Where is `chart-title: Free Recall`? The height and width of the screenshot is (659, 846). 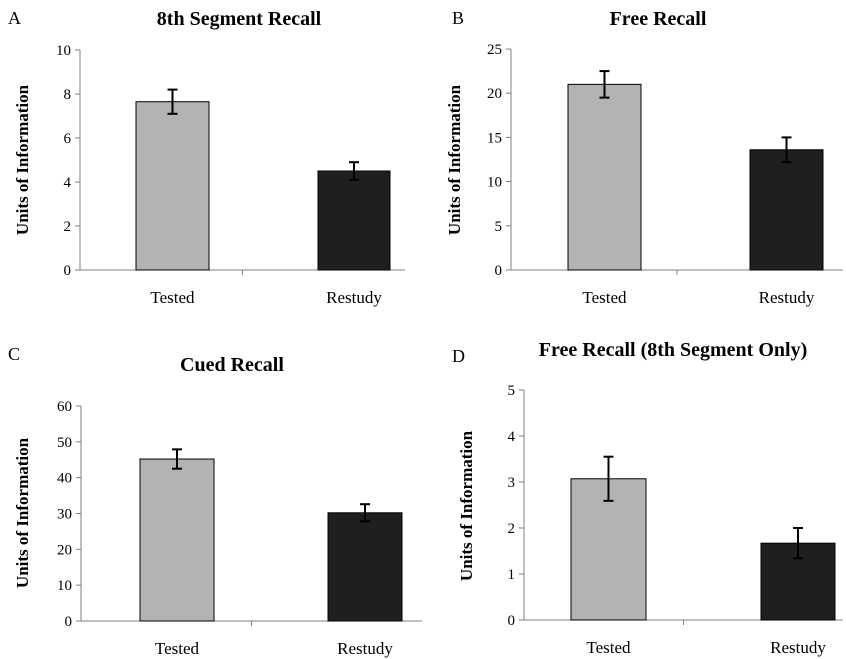
chart-title: Free Recall is located at coordinates (658, 19).